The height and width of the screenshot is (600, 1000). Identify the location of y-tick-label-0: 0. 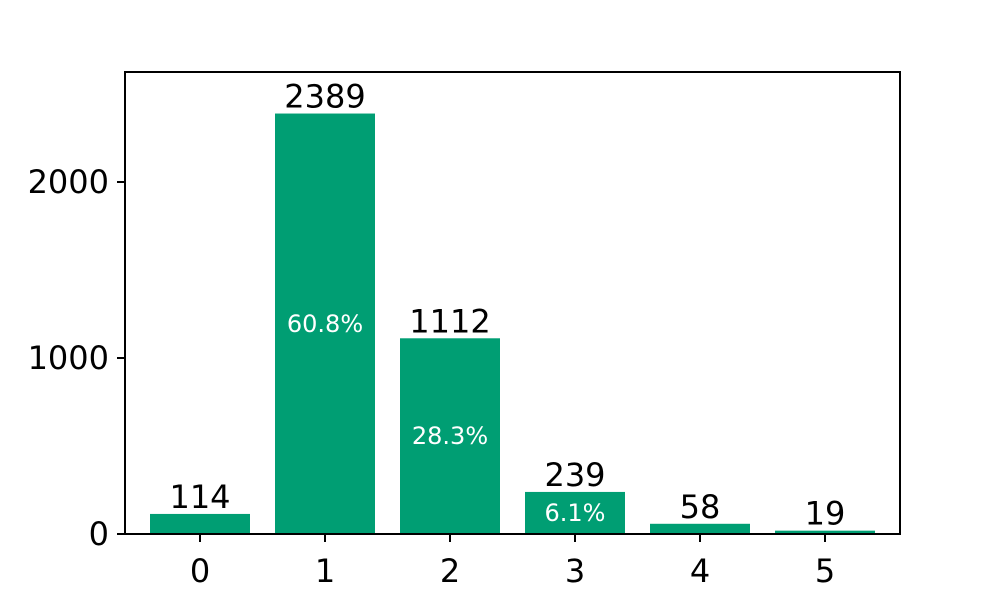
(99, 534).